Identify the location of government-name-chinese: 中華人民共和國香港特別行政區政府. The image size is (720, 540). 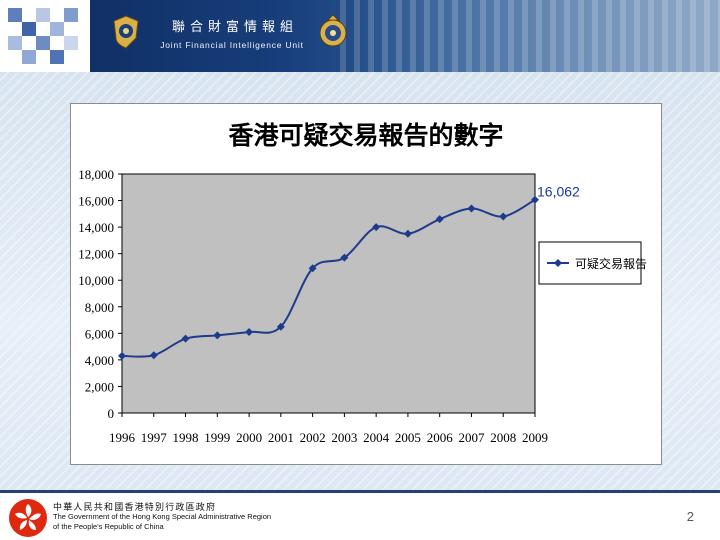
(135, 508).